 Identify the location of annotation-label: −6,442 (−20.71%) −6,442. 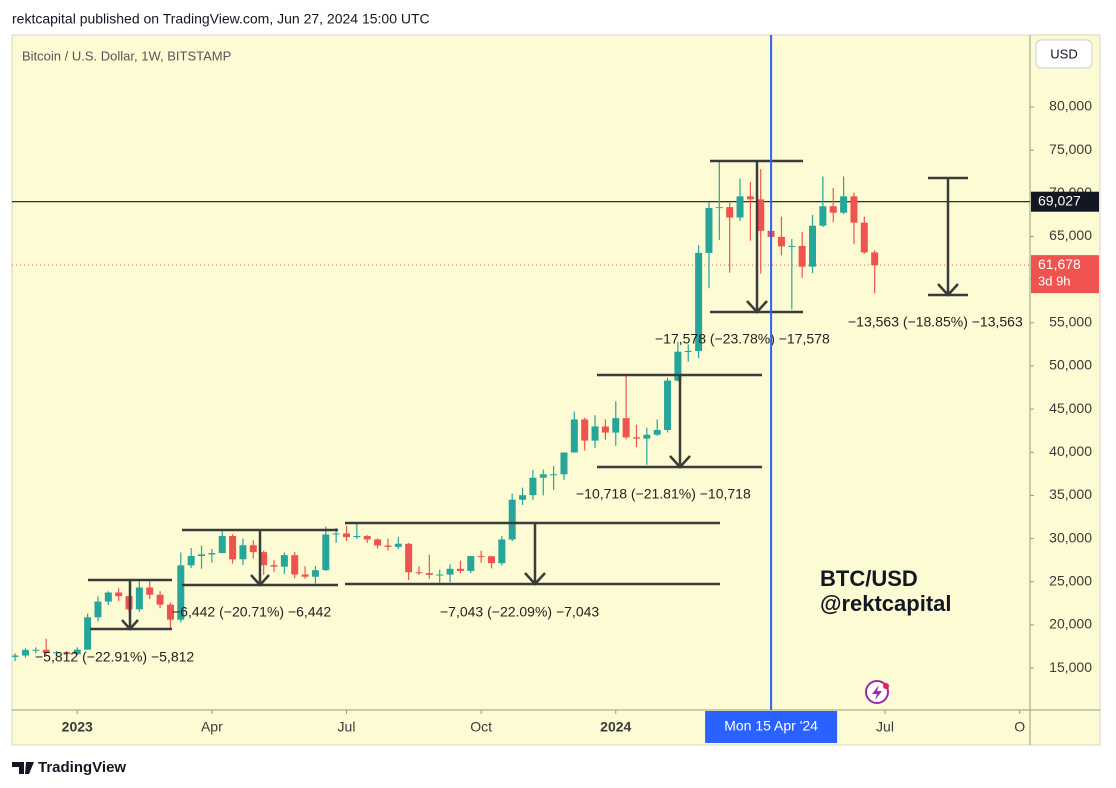
(251, 612).